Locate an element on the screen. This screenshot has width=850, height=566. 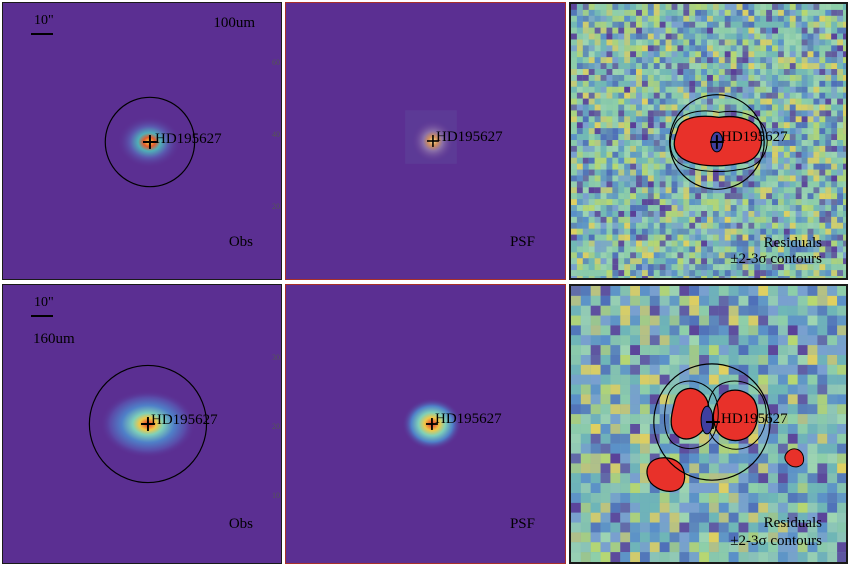
axis-tick: 40 is located at coordinates (276, 134).